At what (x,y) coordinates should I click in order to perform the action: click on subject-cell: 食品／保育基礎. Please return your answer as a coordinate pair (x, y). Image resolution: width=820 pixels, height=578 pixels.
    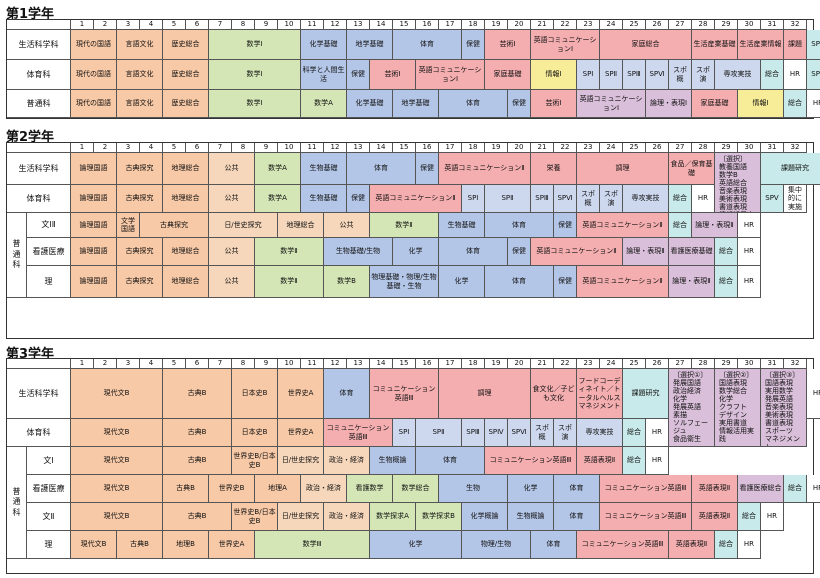
    Looking at the image, I should click on (692, 169).